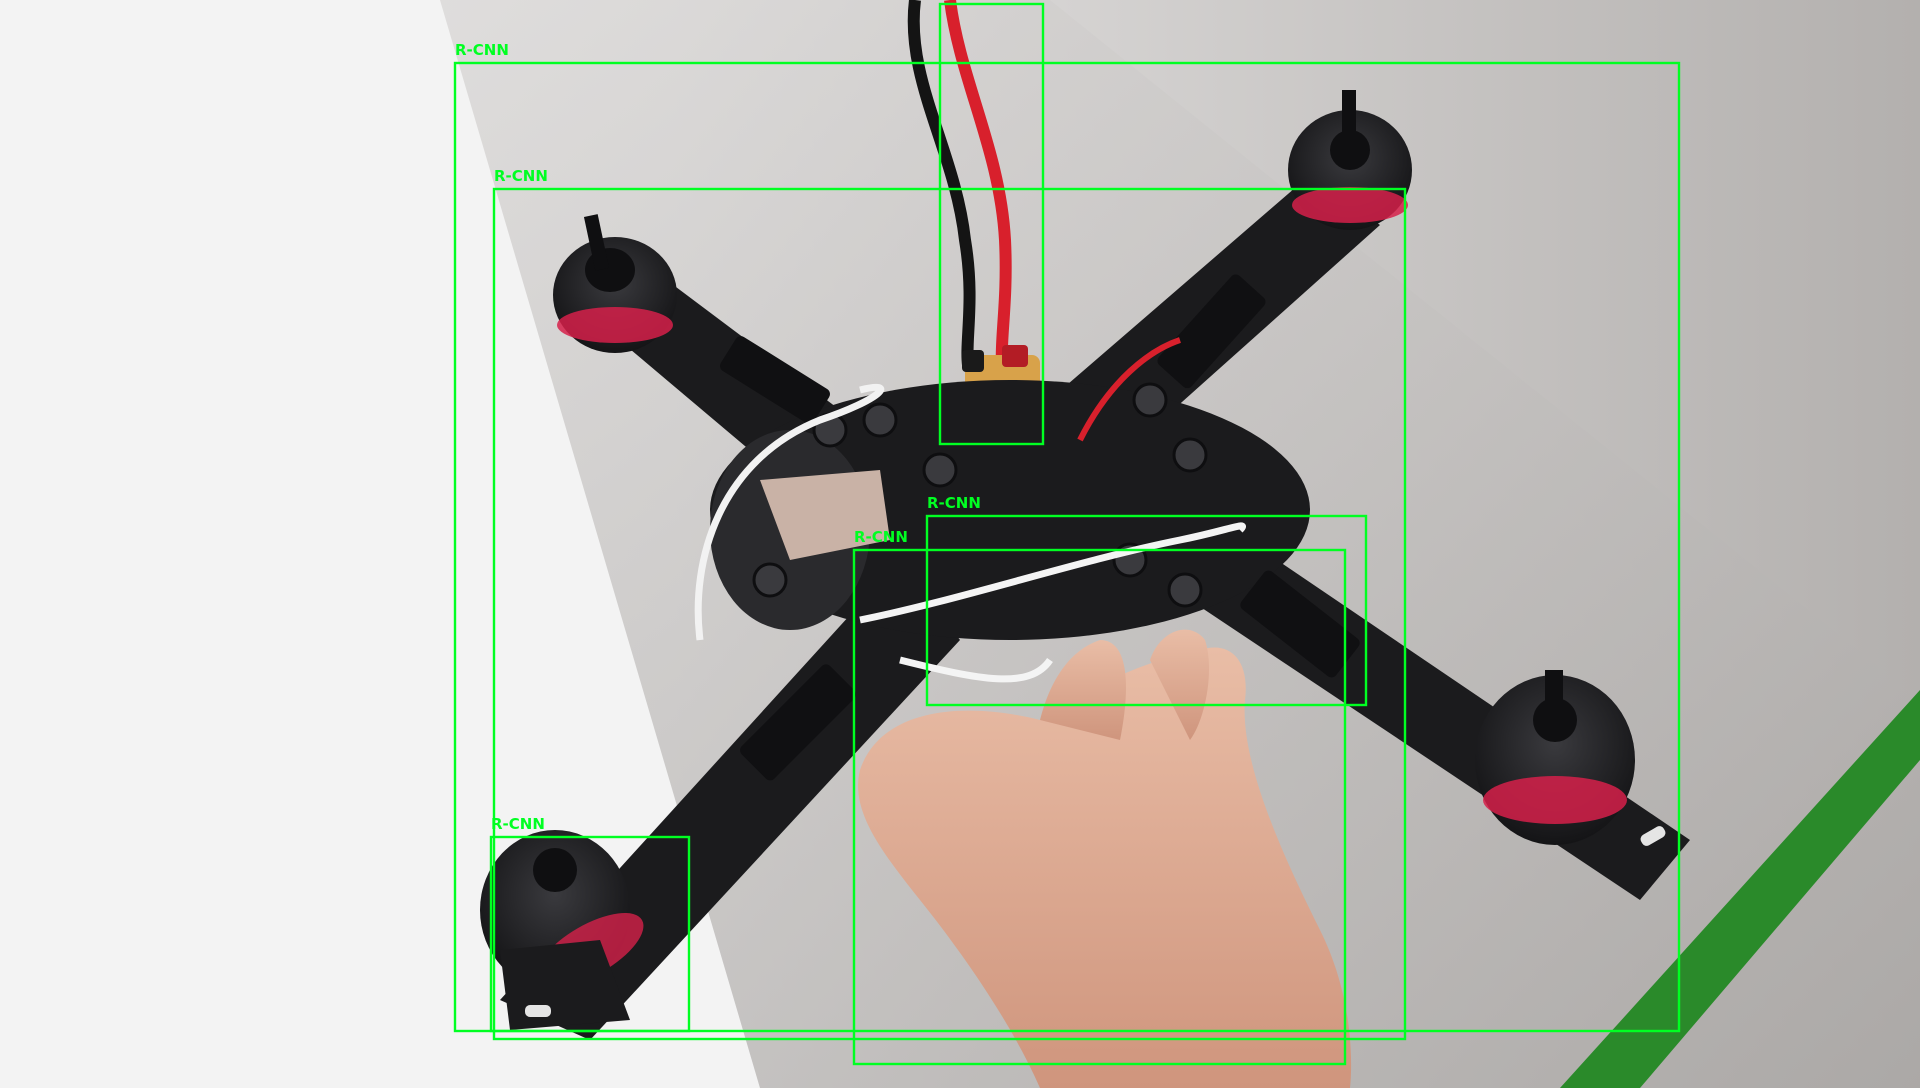 This screenshot has width=1920, height=1088. I want to click on esc-top-left, so click(775, 380).